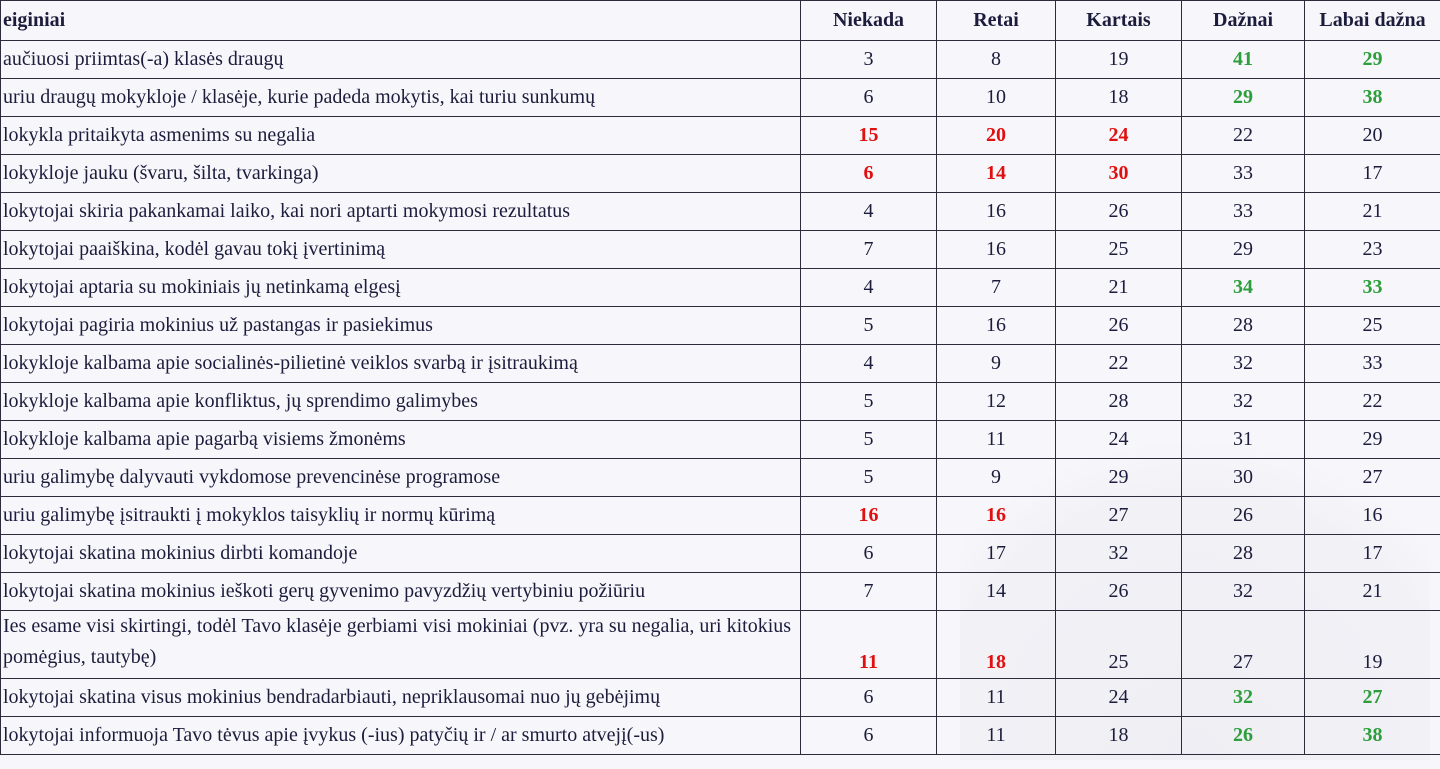 This screenshot has width=1440, height=769. What do you see at coordinates (400, 59) in the screenshot?
I see `statement-cell: aučiuosi priimtas(-a) klasės draugų` at bounding box center [400, 59].